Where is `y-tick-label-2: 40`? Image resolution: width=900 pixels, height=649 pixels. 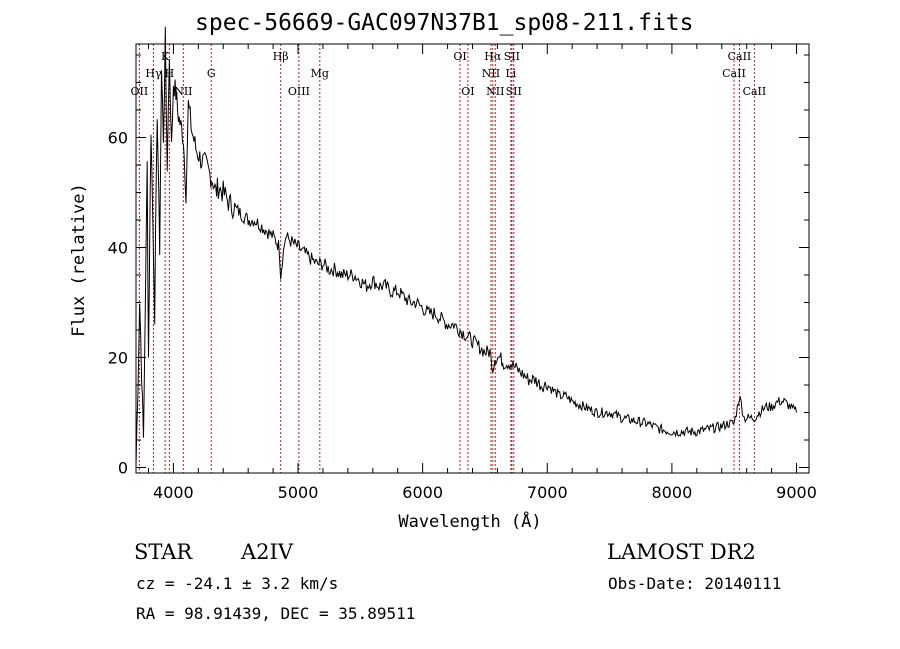 y-tick-label-2: 40 is located at coordinates (118, 248).